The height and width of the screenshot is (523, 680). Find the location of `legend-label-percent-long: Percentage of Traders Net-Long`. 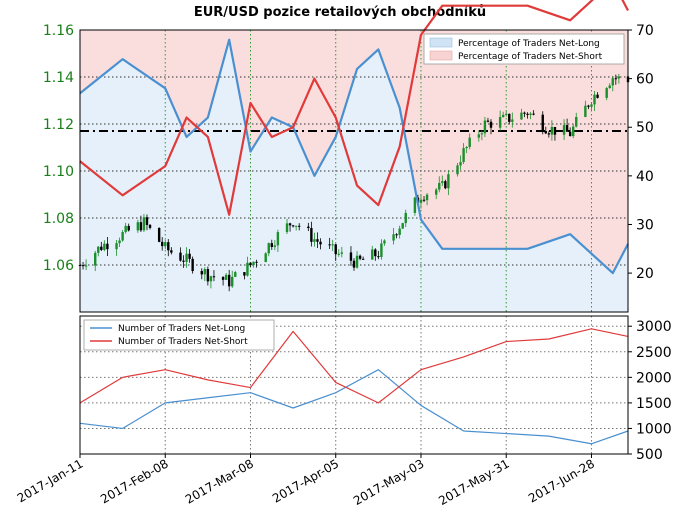

legend-label-percent-long: Percentage of Traders Net-Long is located at coordinates (529, 44).